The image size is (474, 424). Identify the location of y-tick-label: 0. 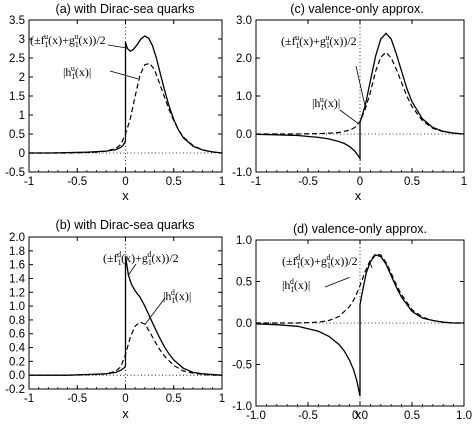
(22, 154).